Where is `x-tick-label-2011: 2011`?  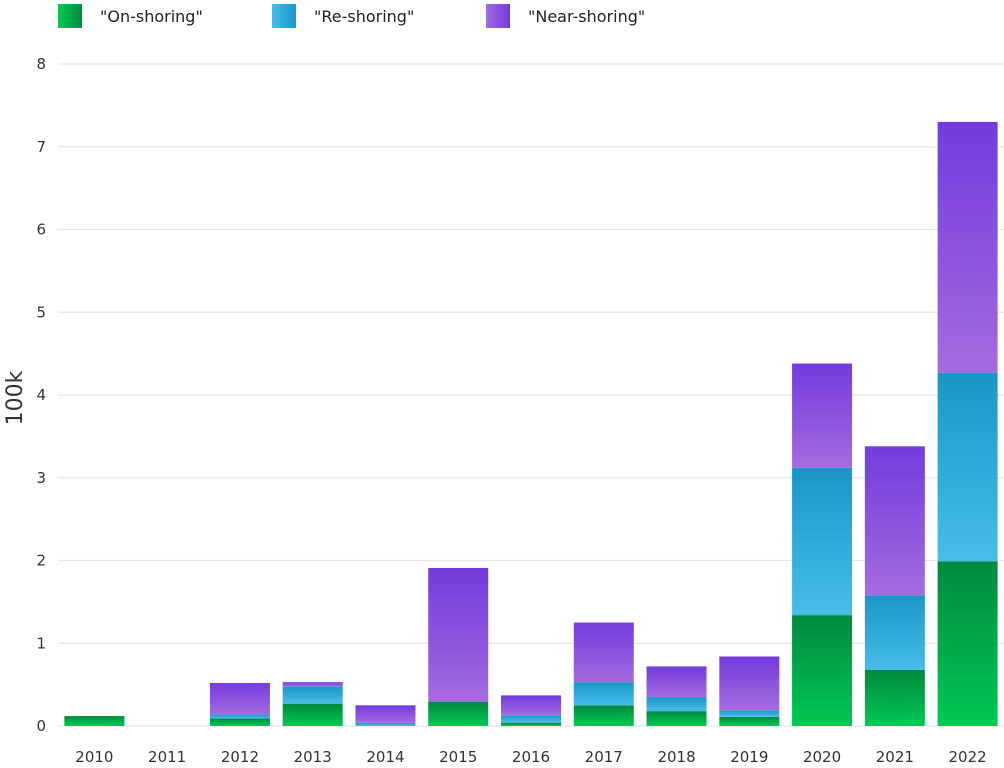
x-tick-label-2011: 2011 is located at coordinates (167, 757).